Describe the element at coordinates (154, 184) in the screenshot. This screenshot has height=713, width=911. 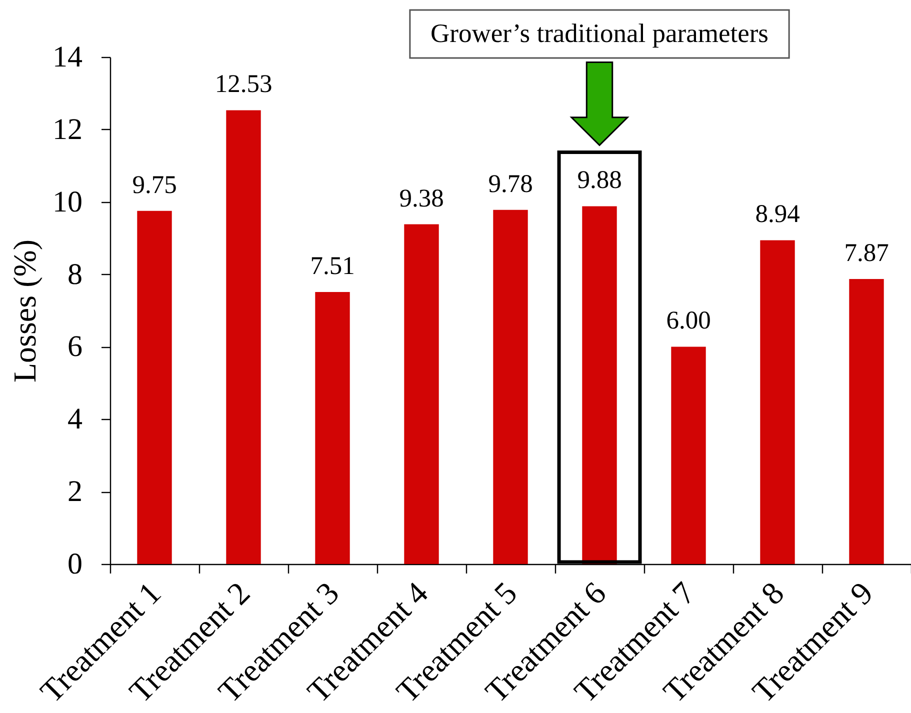
I see `data-label: 9.75` at that location.